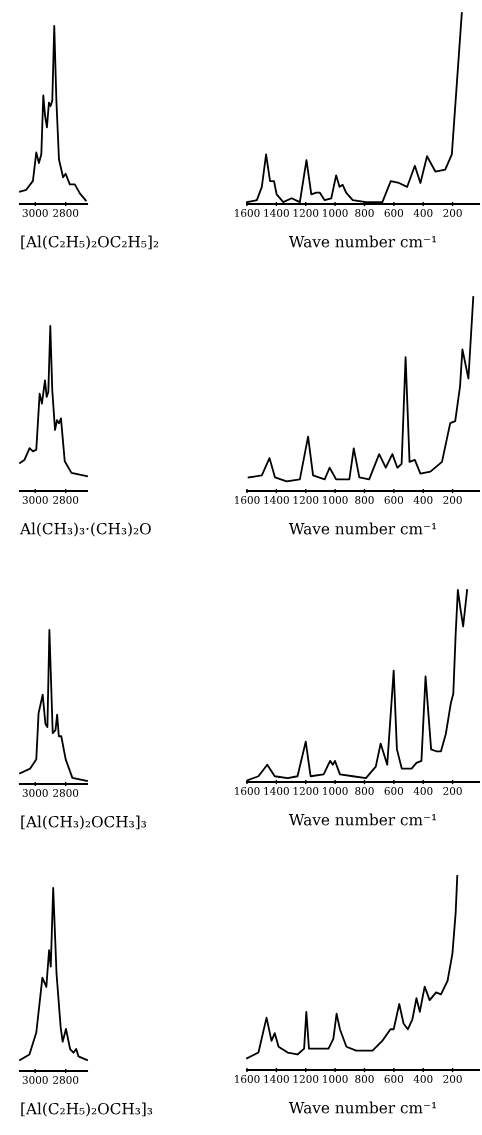 The width and height of the screenshot is (482, 1135). Describe the element at coordinates (87, 1109) in the screenshot. I see `x-axis-title: [Al(C₂H₅)₂OCH₃]₃` at that location.